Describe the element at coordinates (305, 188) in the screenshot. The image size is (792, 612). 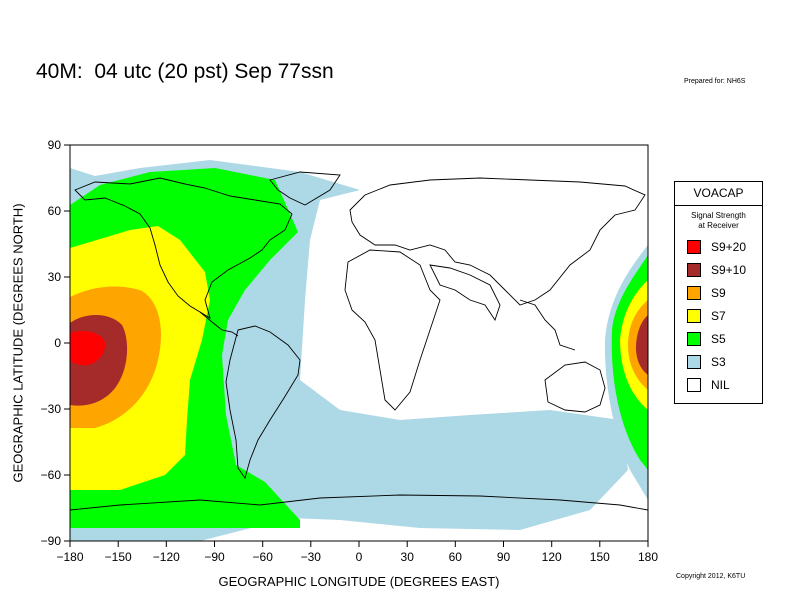
I see `greenland-outline` at that location.